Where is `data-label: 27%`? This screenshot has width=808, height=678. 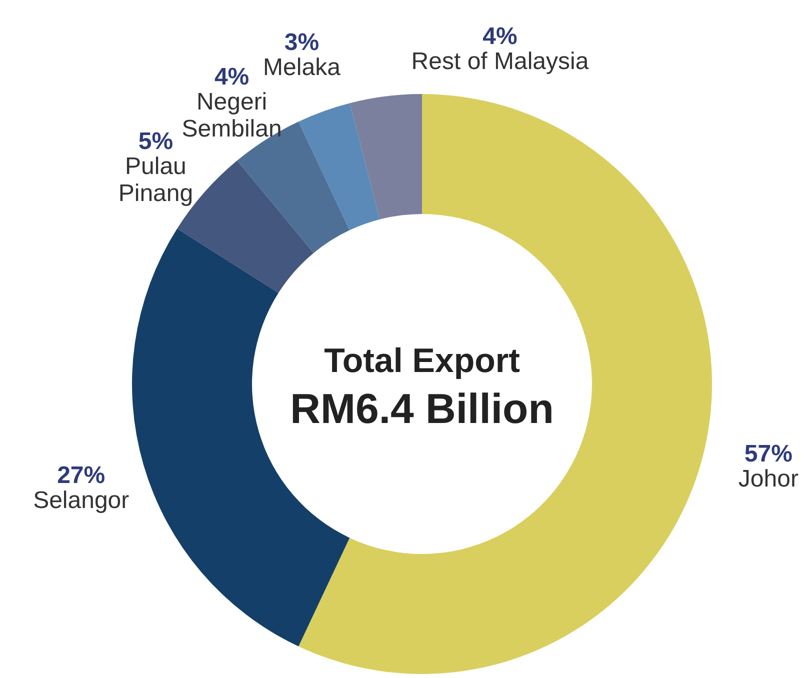 data-label: 27% is located at coordinates (81, 476).